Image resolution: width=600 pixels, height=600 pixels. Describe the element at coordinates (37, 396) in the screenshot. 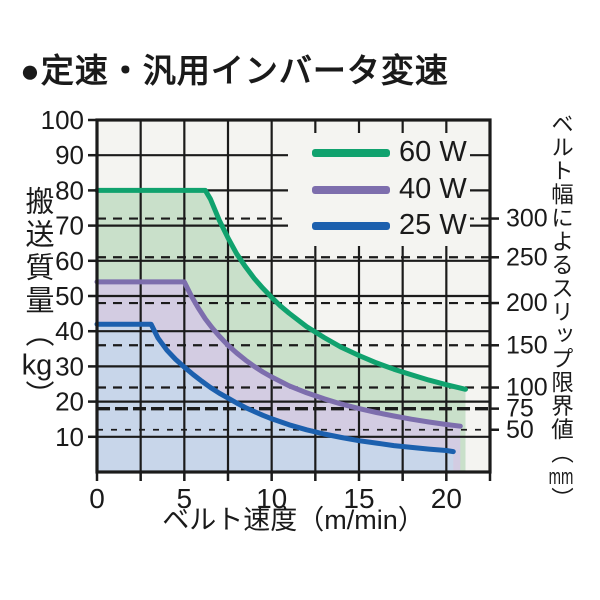

I see `y-axis-left-unit-close: ）` at that location.